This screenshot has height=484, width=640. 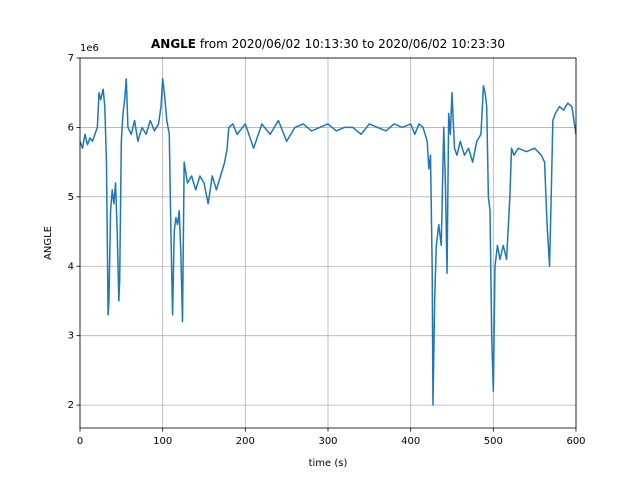 I want to click on y-axis-label: ANGLE, so click(x=48, y=243).